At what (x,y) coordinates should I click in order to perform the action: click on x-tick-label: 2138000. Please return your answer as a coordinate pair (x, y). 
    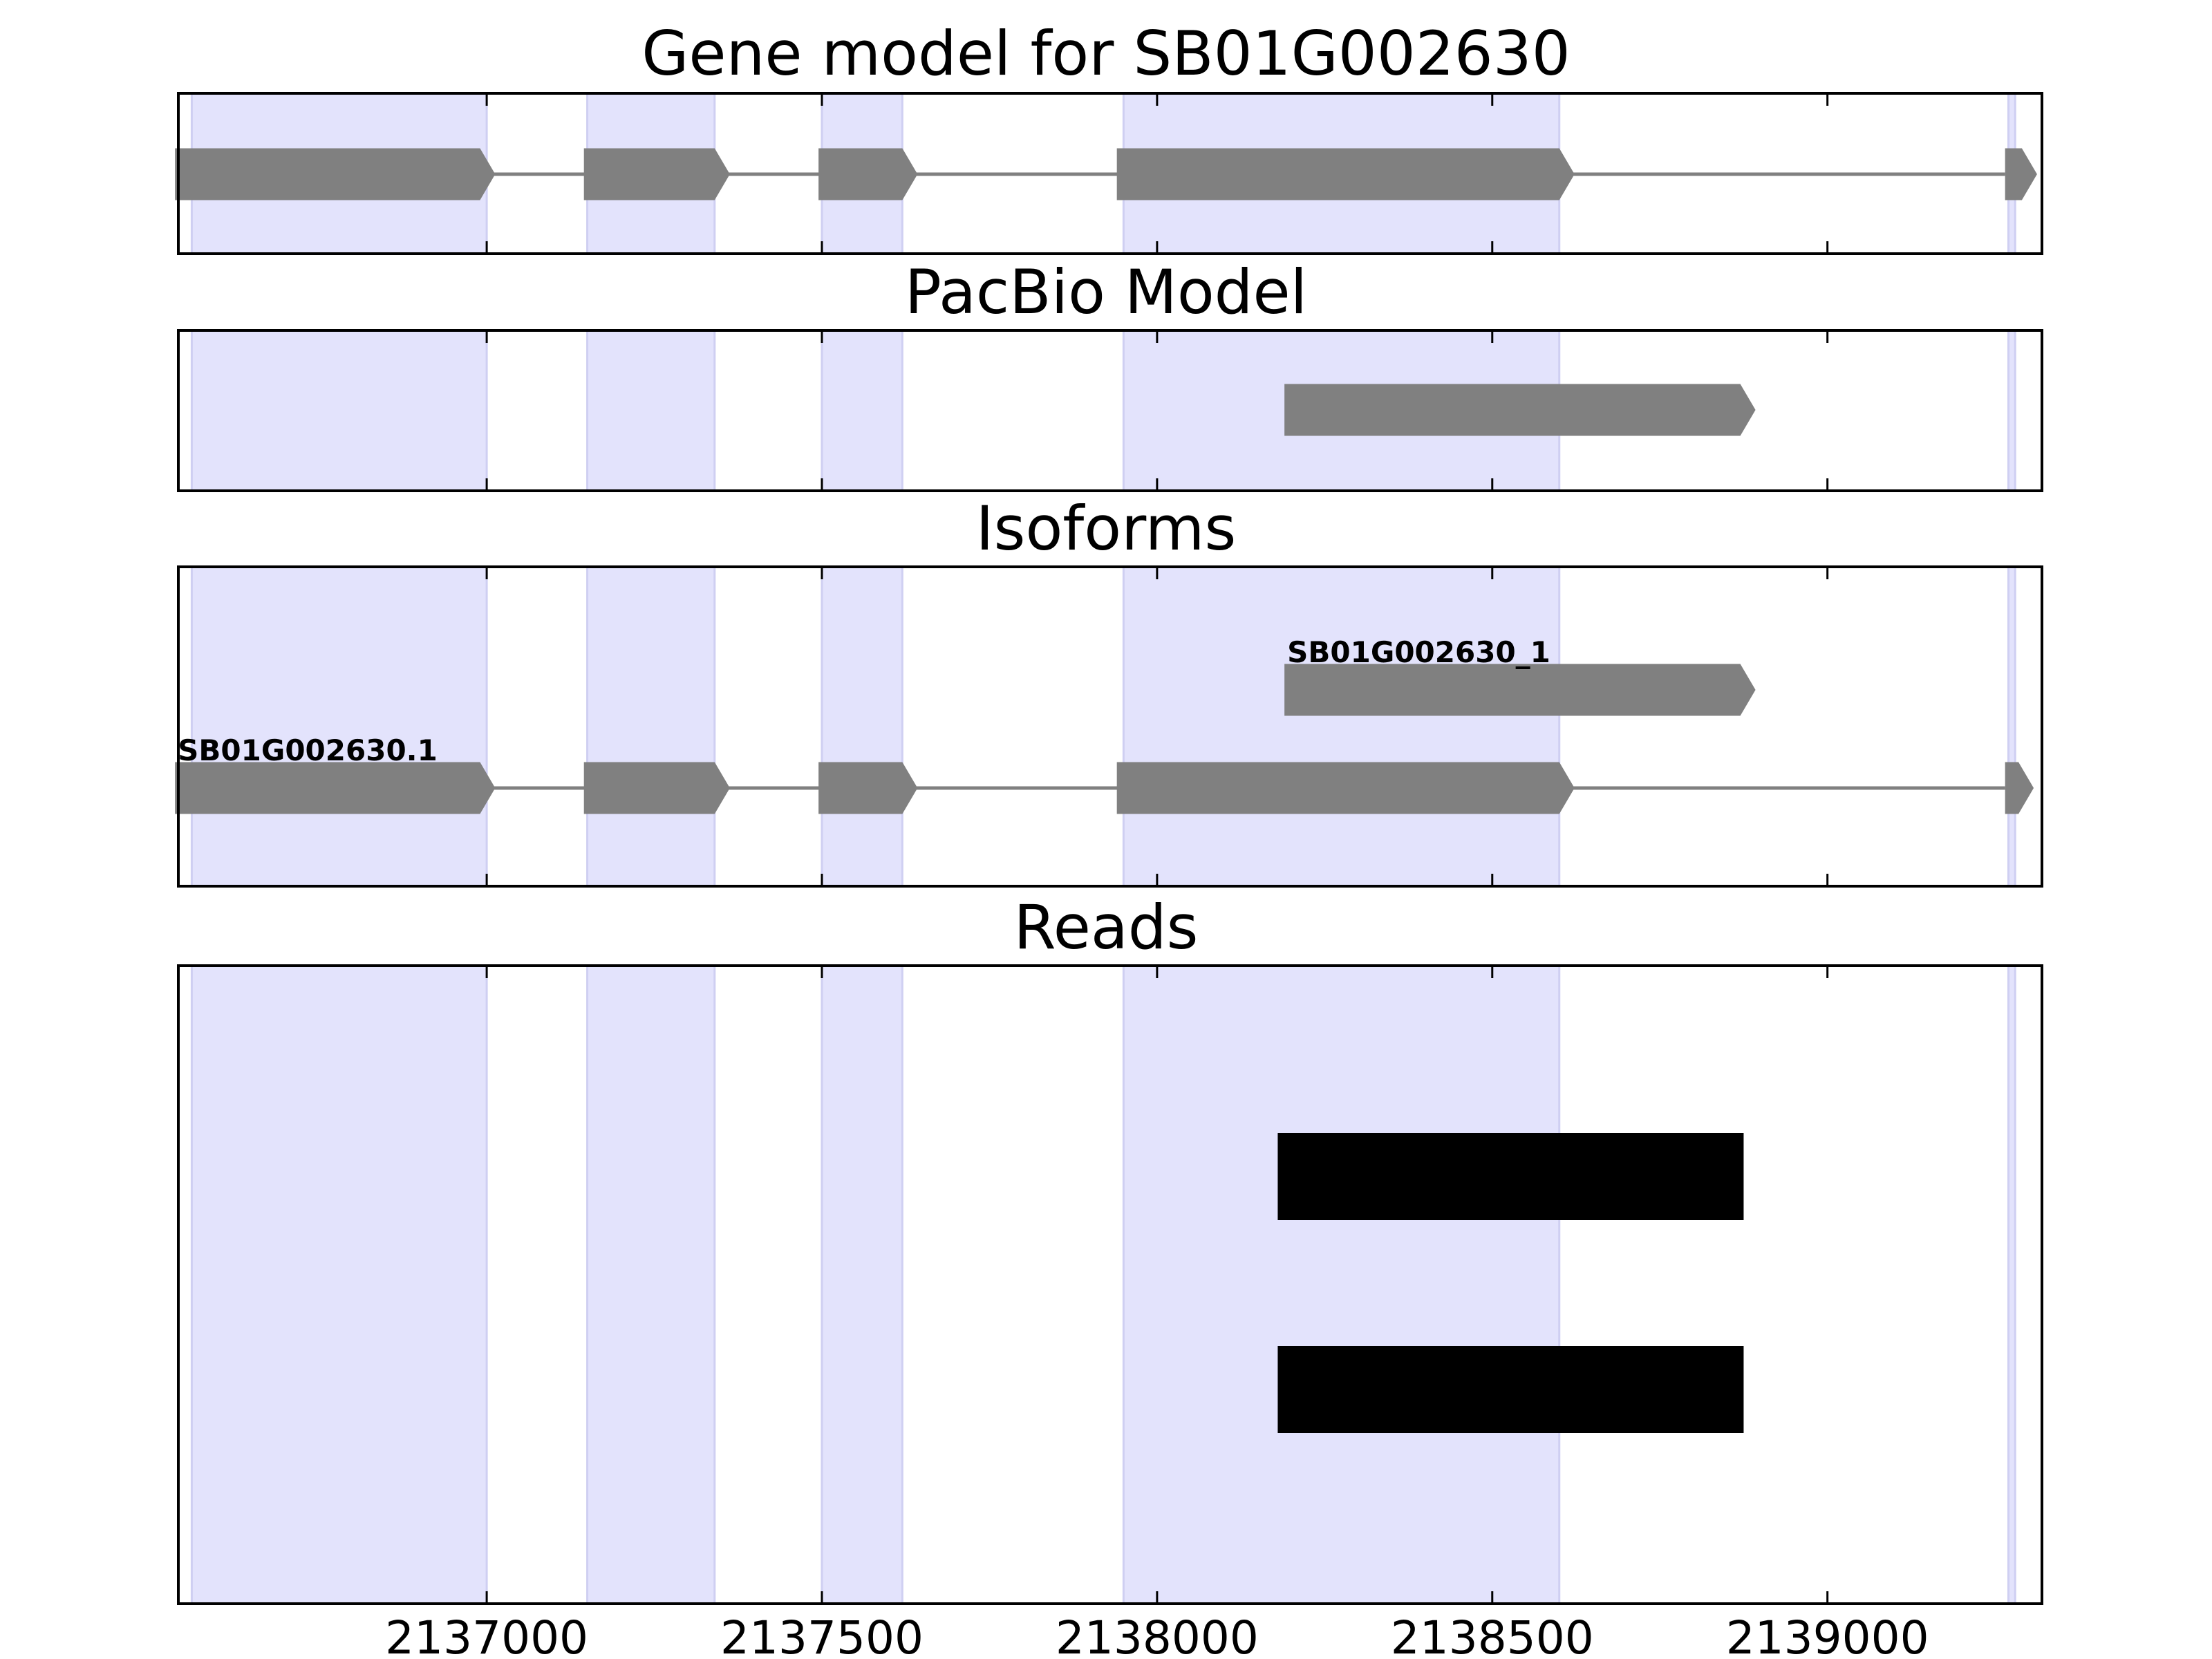
    Looking at the image, I should click on (1157, 1635).